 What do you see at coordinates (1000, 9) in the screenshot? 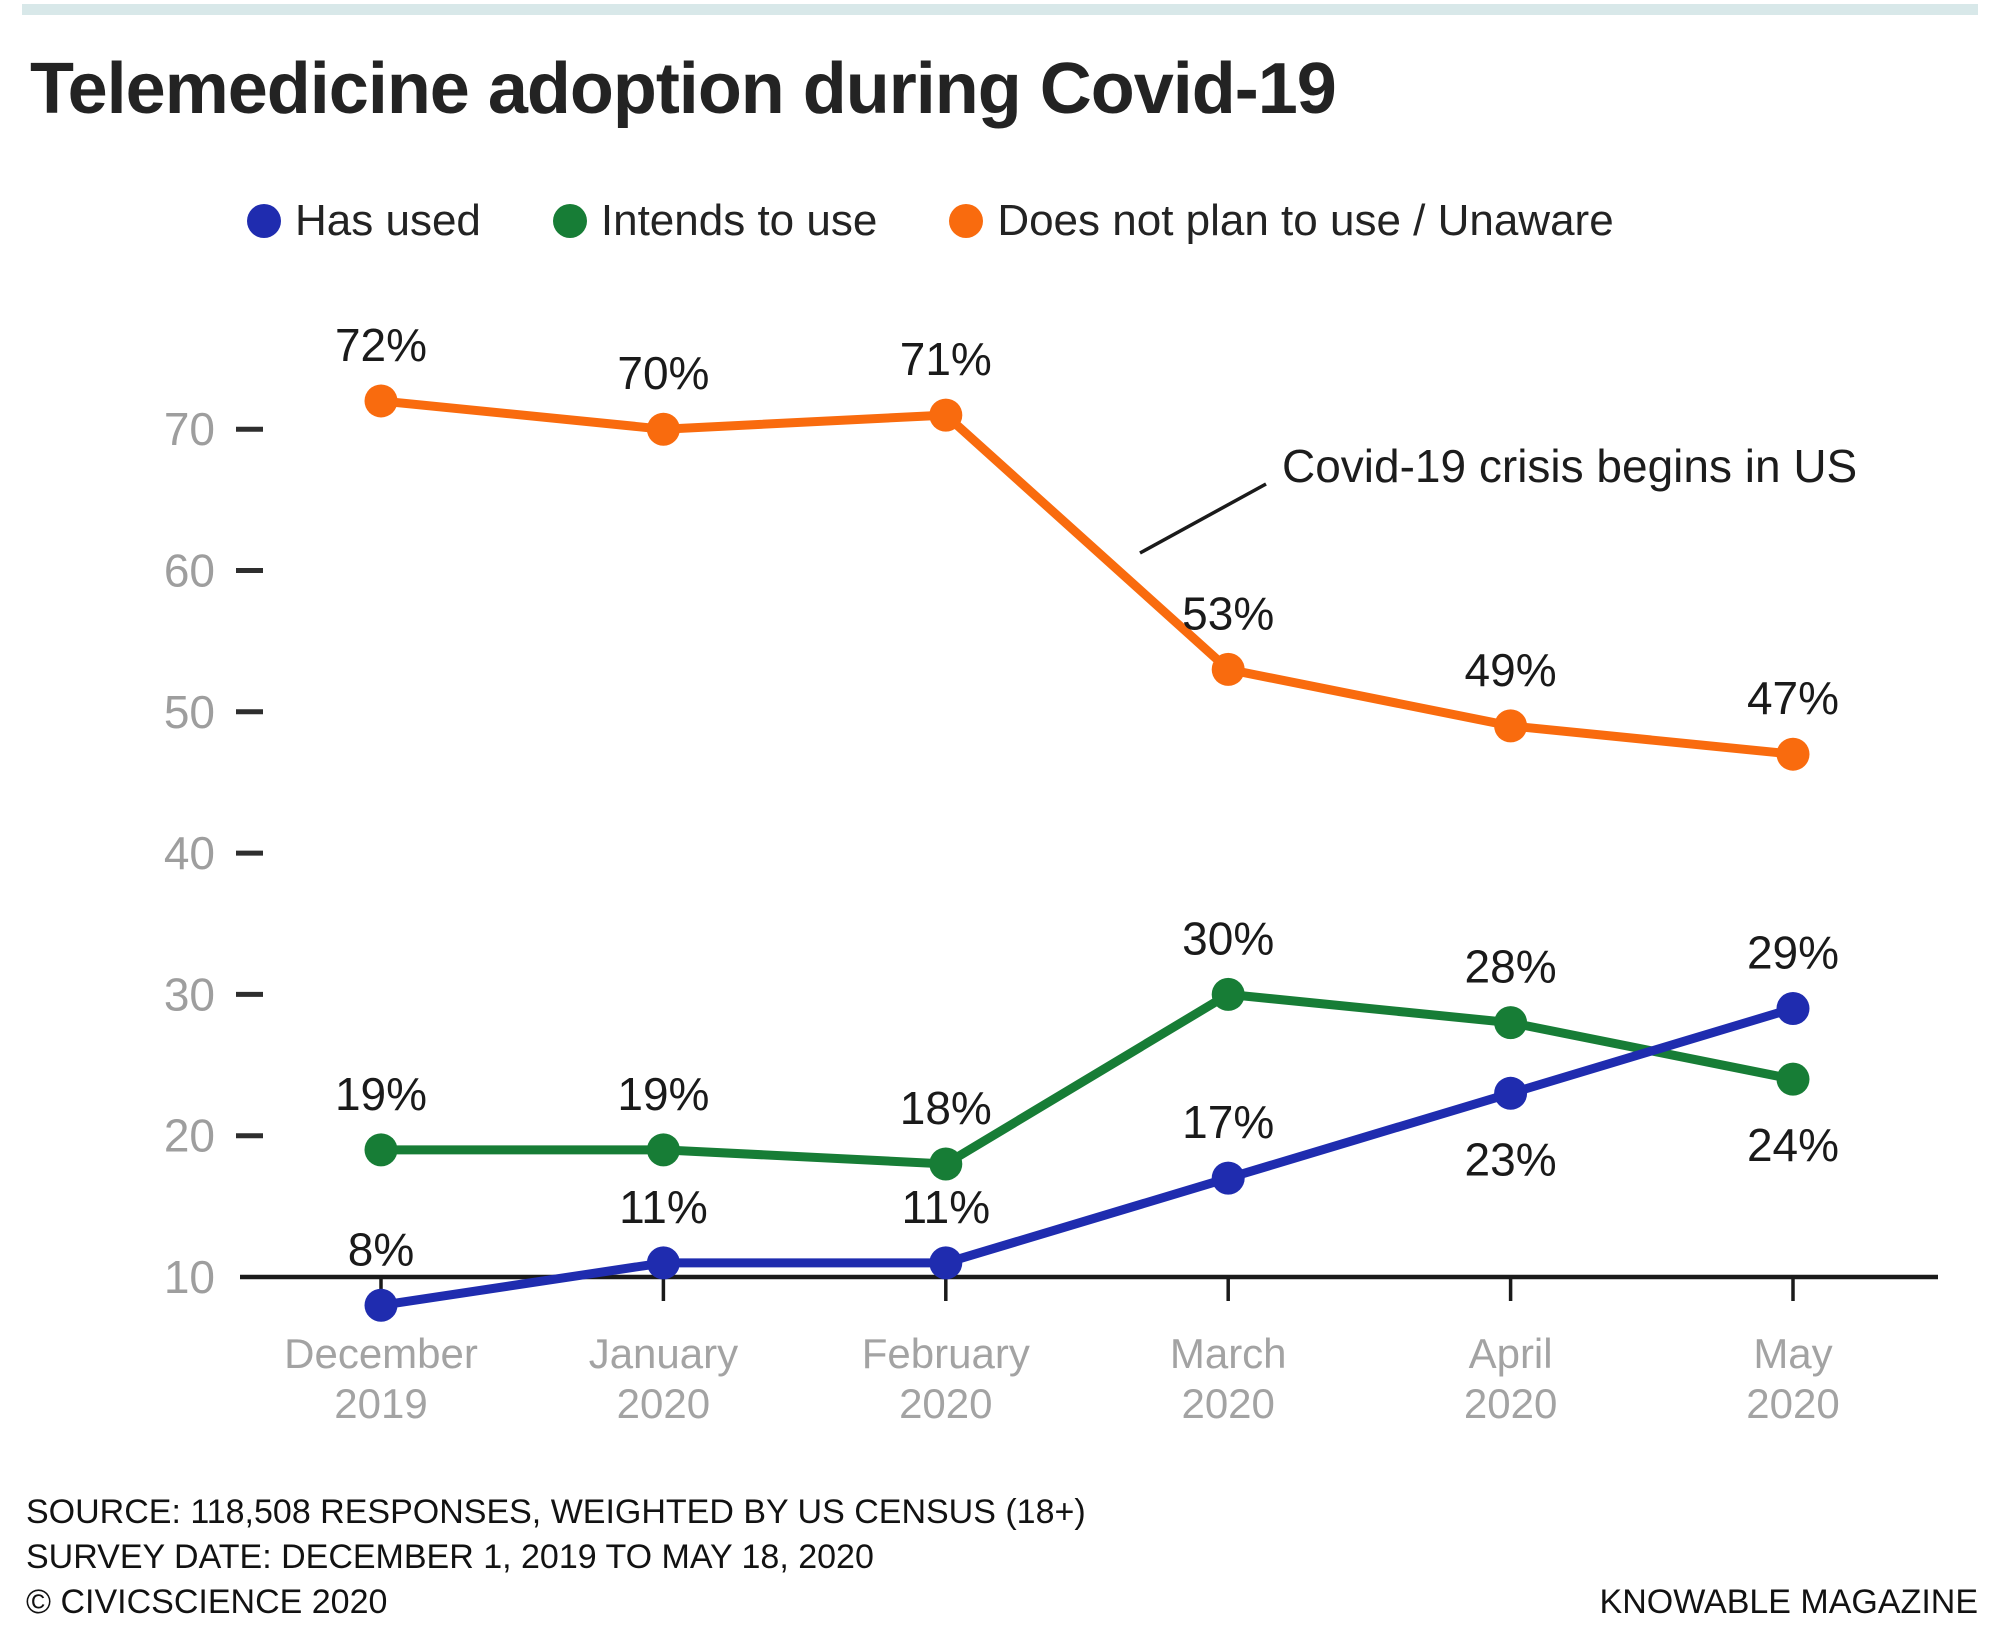
I see `accent-bar` at bounding box center [1000, 9].